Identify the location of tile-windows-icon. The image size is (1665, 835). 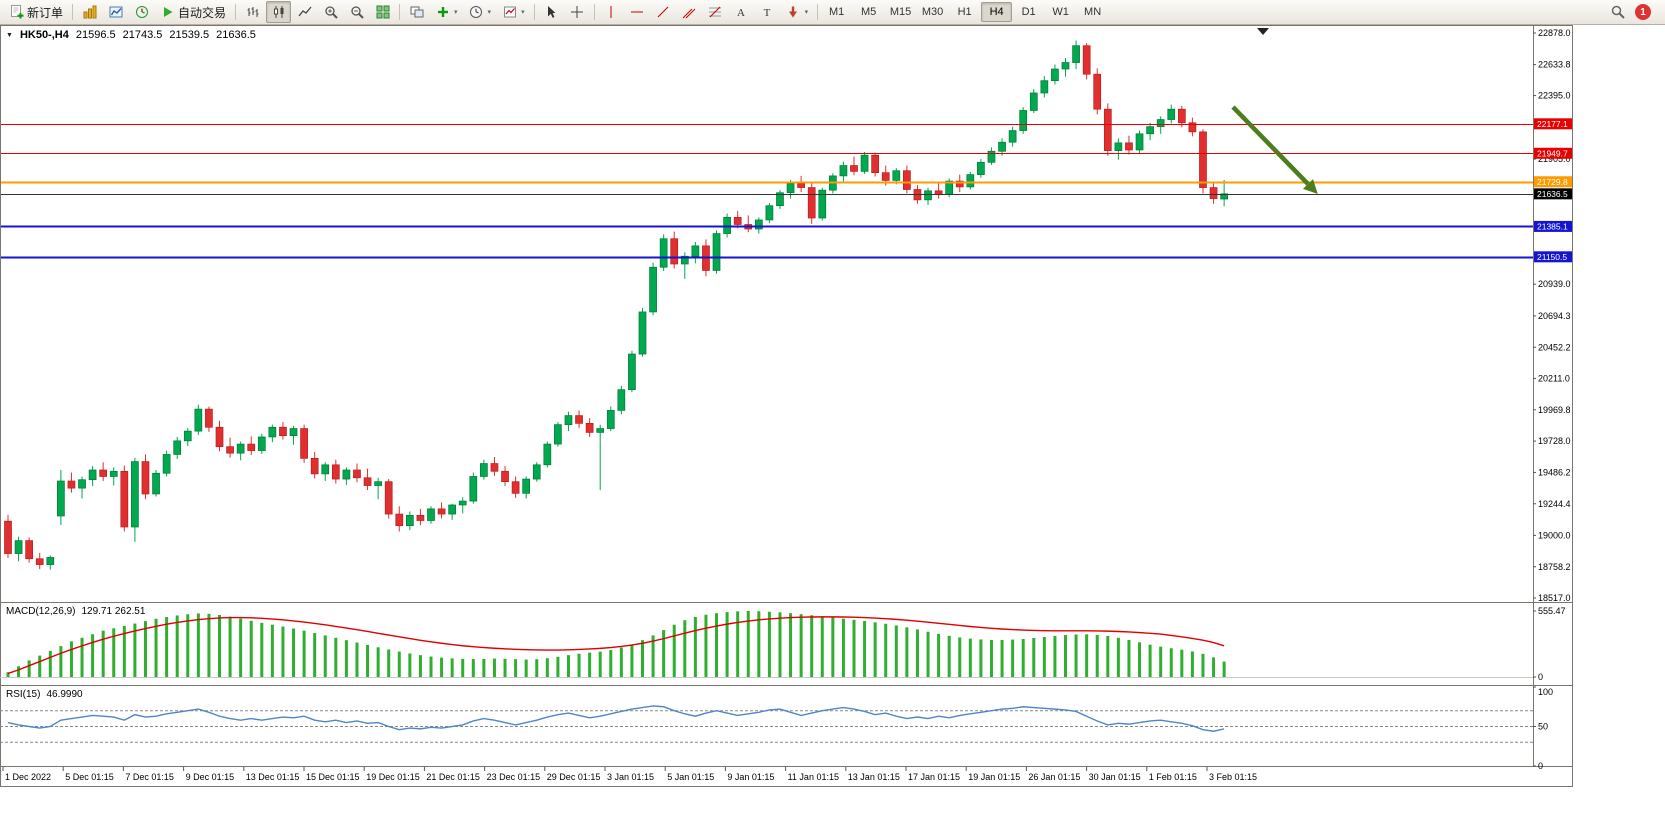
(382, 12).